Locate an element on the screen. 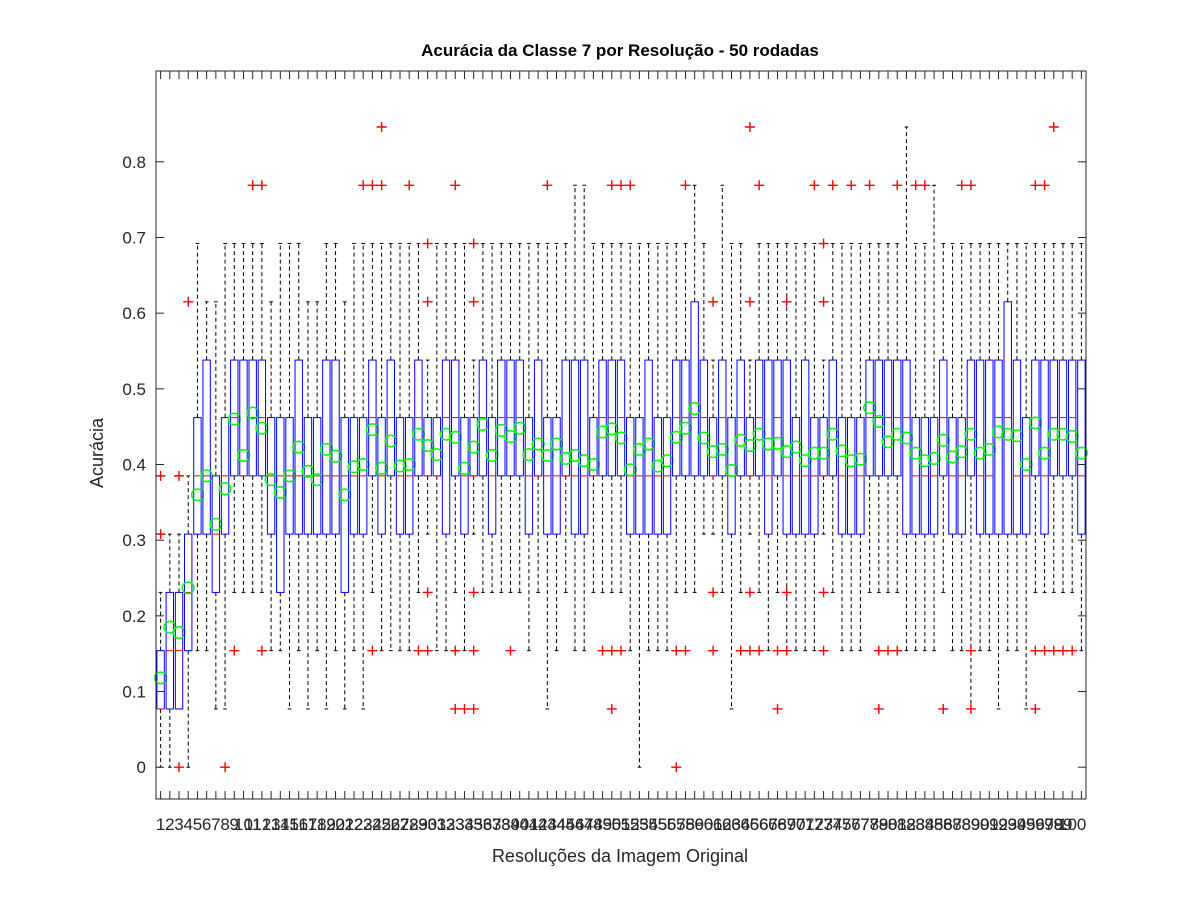  x-tick-label: 14 is located at coordinates (280, 824).